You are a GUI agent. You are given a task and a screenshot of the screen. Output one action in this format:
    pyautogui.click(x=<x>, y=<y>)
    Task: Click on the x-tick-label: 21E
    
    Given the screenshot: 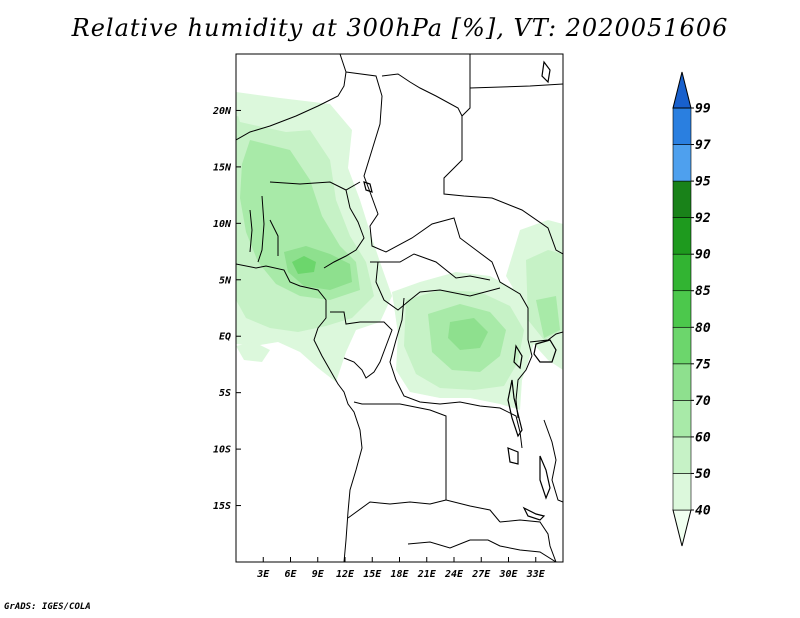 What is the action you would take?
    pyautogui.click(x=427, y=574)
    